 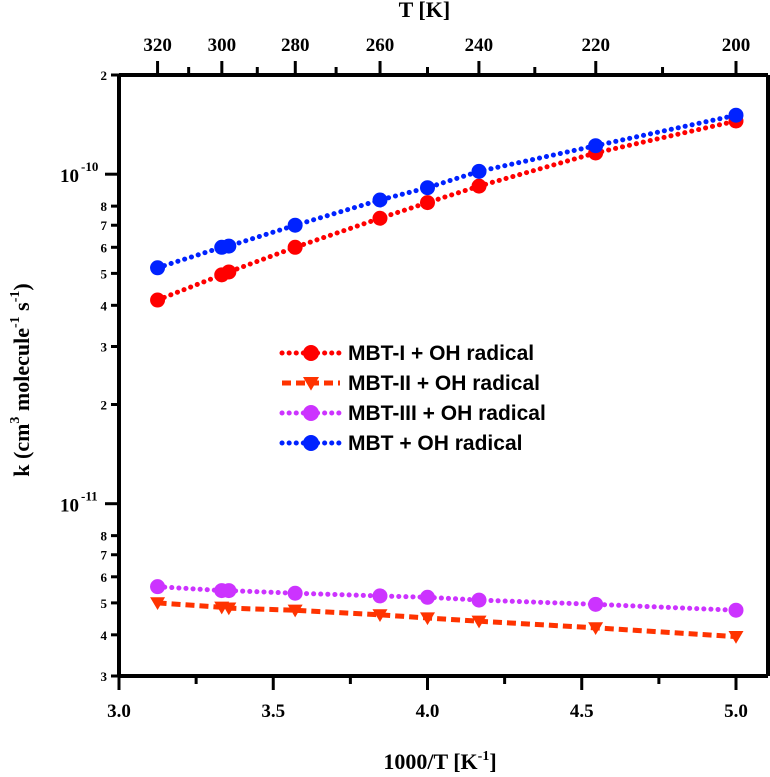 What do you see at coordinates (119, 711) in the screenshot?
I see `x-tick-label: 3.0` at bounding box center [119, 711].